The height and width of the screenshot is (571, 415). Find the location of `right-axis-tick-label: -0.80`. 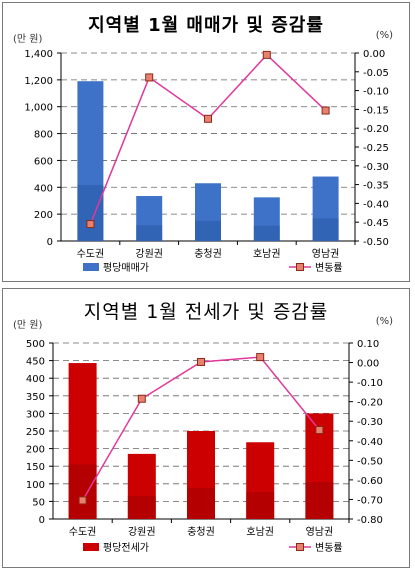

right-axis-tick-label: -0.80 is located at coordinates (370, 520).